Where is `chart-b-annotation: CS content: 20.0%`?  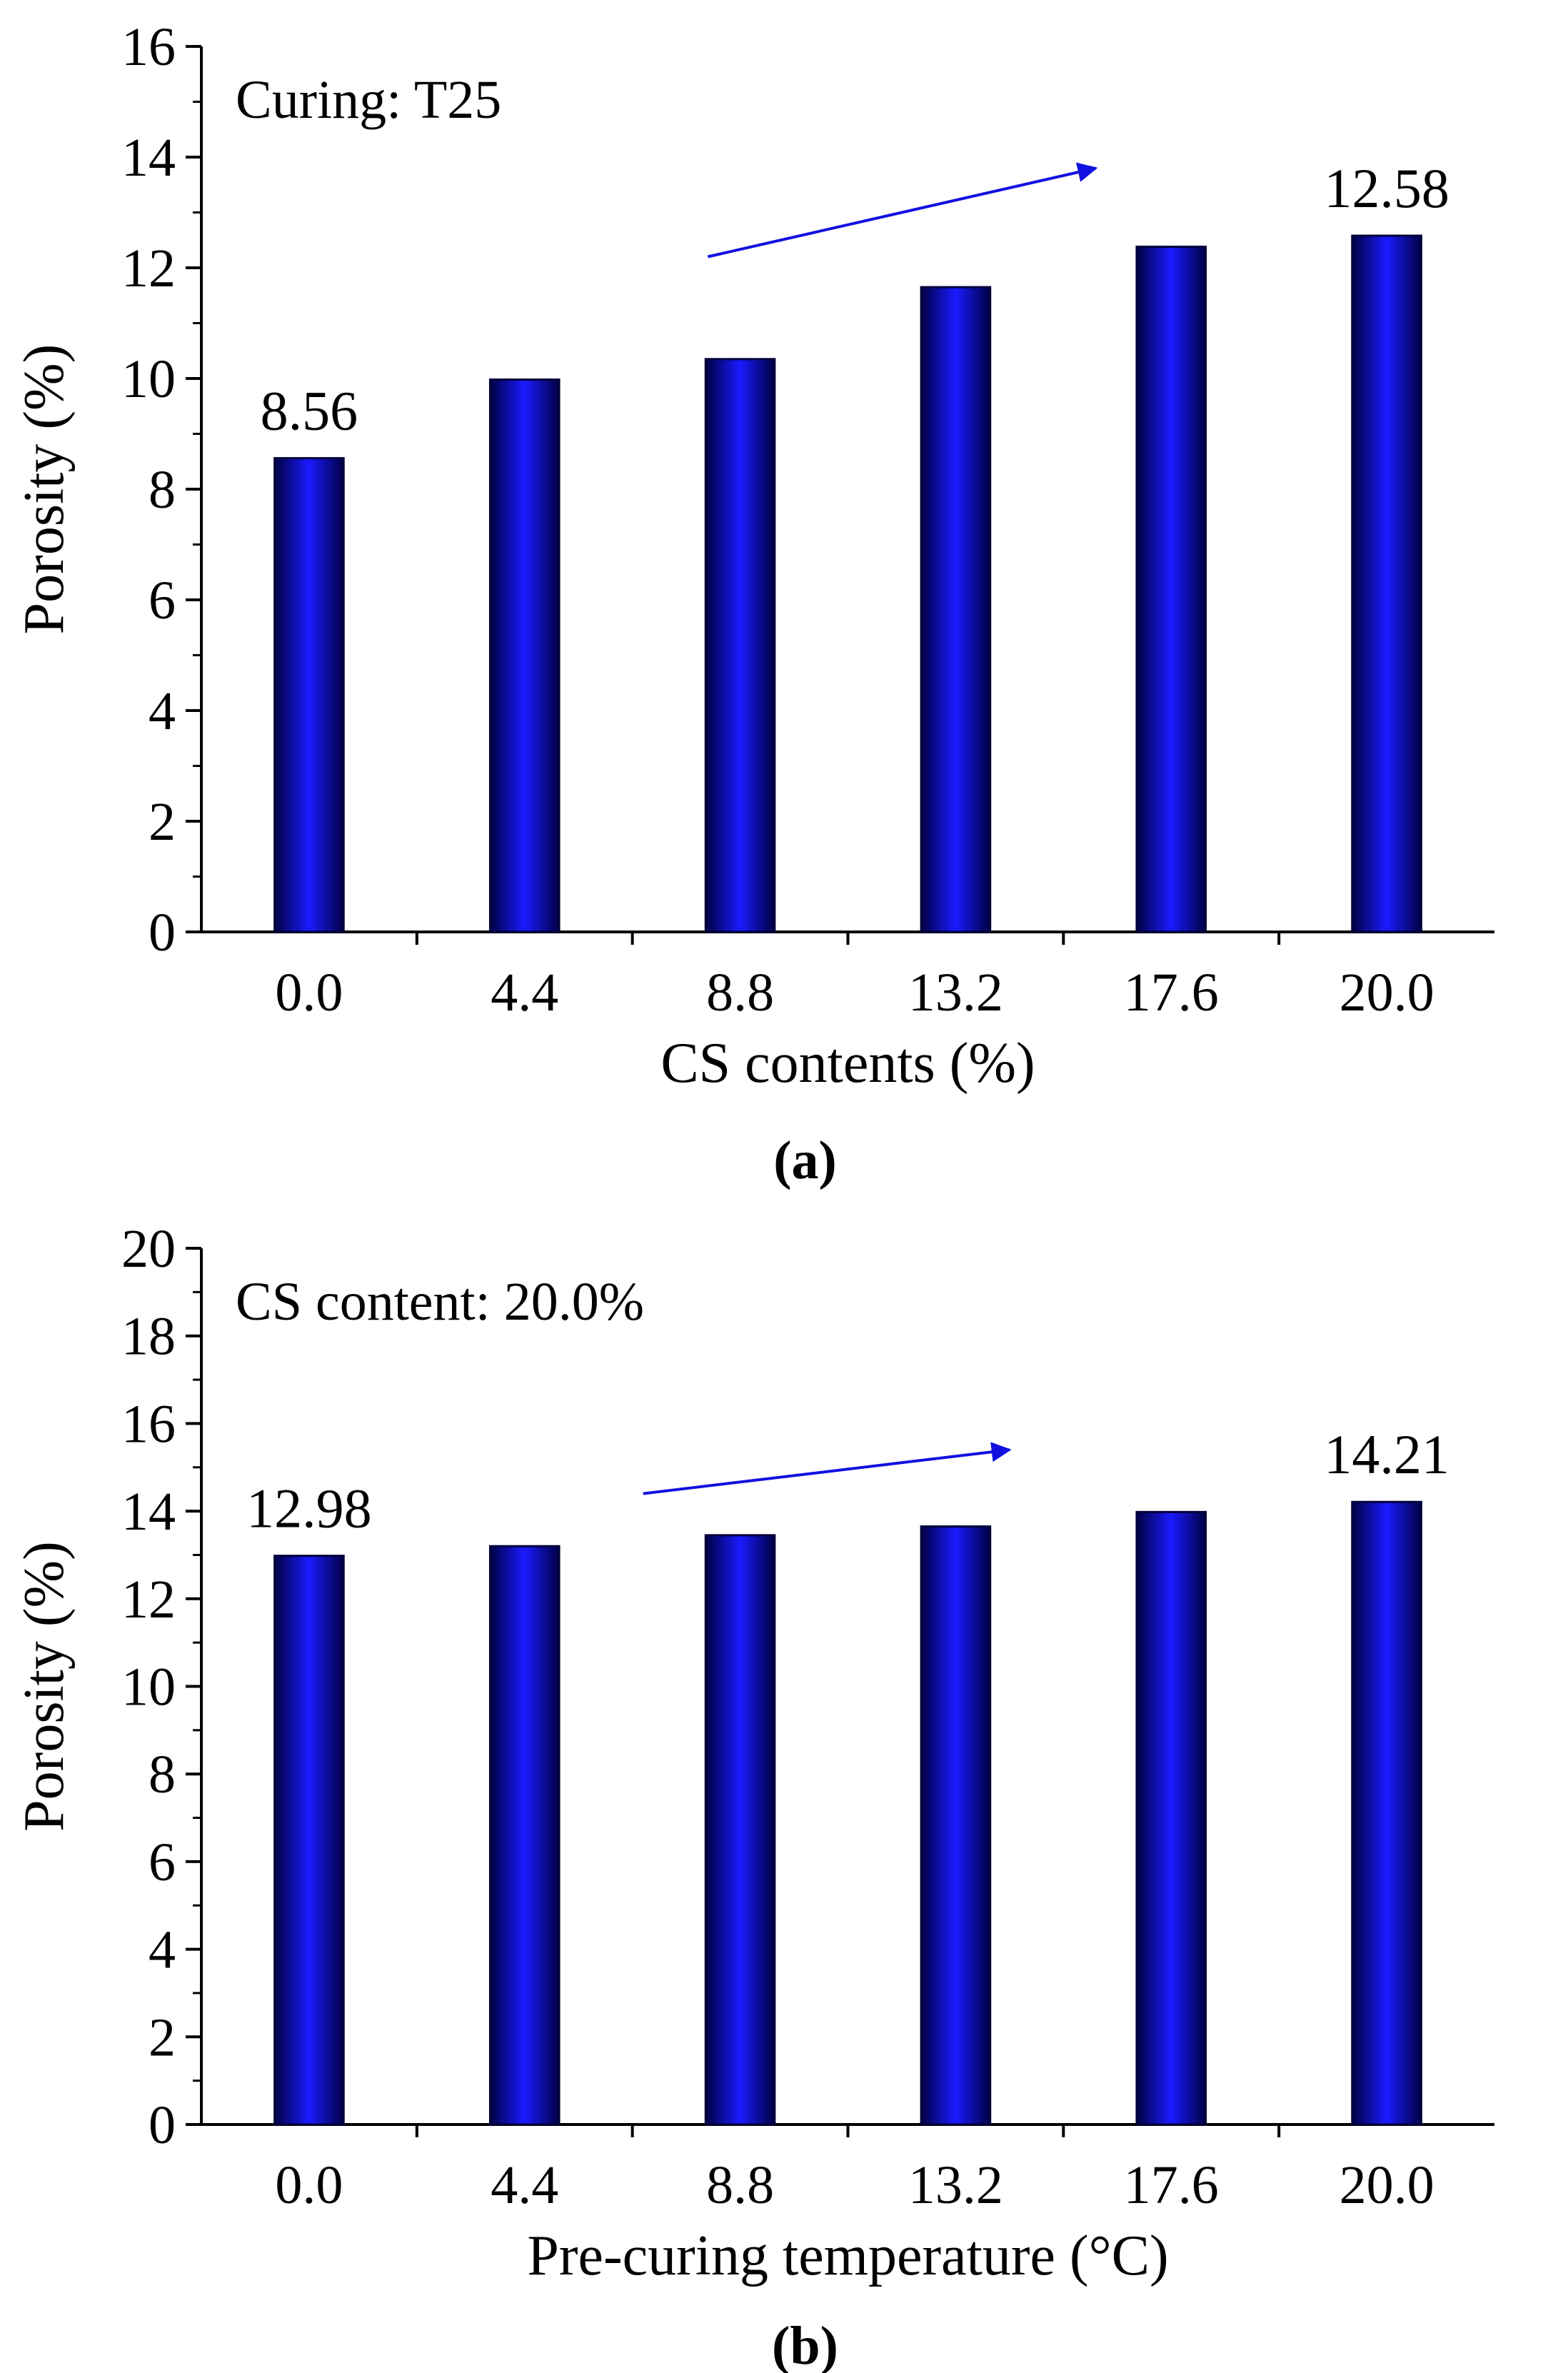
chart-b-annotation: CS content: 20.0% is located at coordinates (440, 1302).